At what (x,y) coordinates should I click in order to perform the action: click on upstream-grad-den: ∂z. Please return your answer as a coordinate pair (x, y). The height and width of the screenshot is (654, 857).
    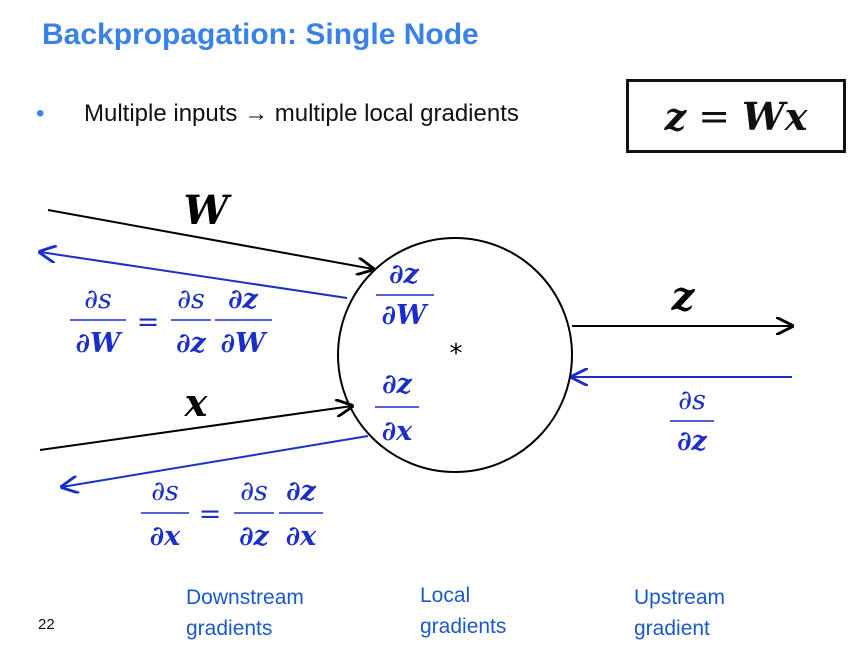
    Looking at the image, I should click on (692, 441).